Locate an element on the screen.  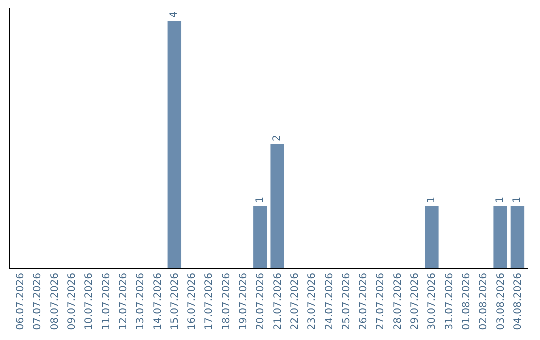
x-tick-label: 18.07.2026 is located at coordinates (226, 301).